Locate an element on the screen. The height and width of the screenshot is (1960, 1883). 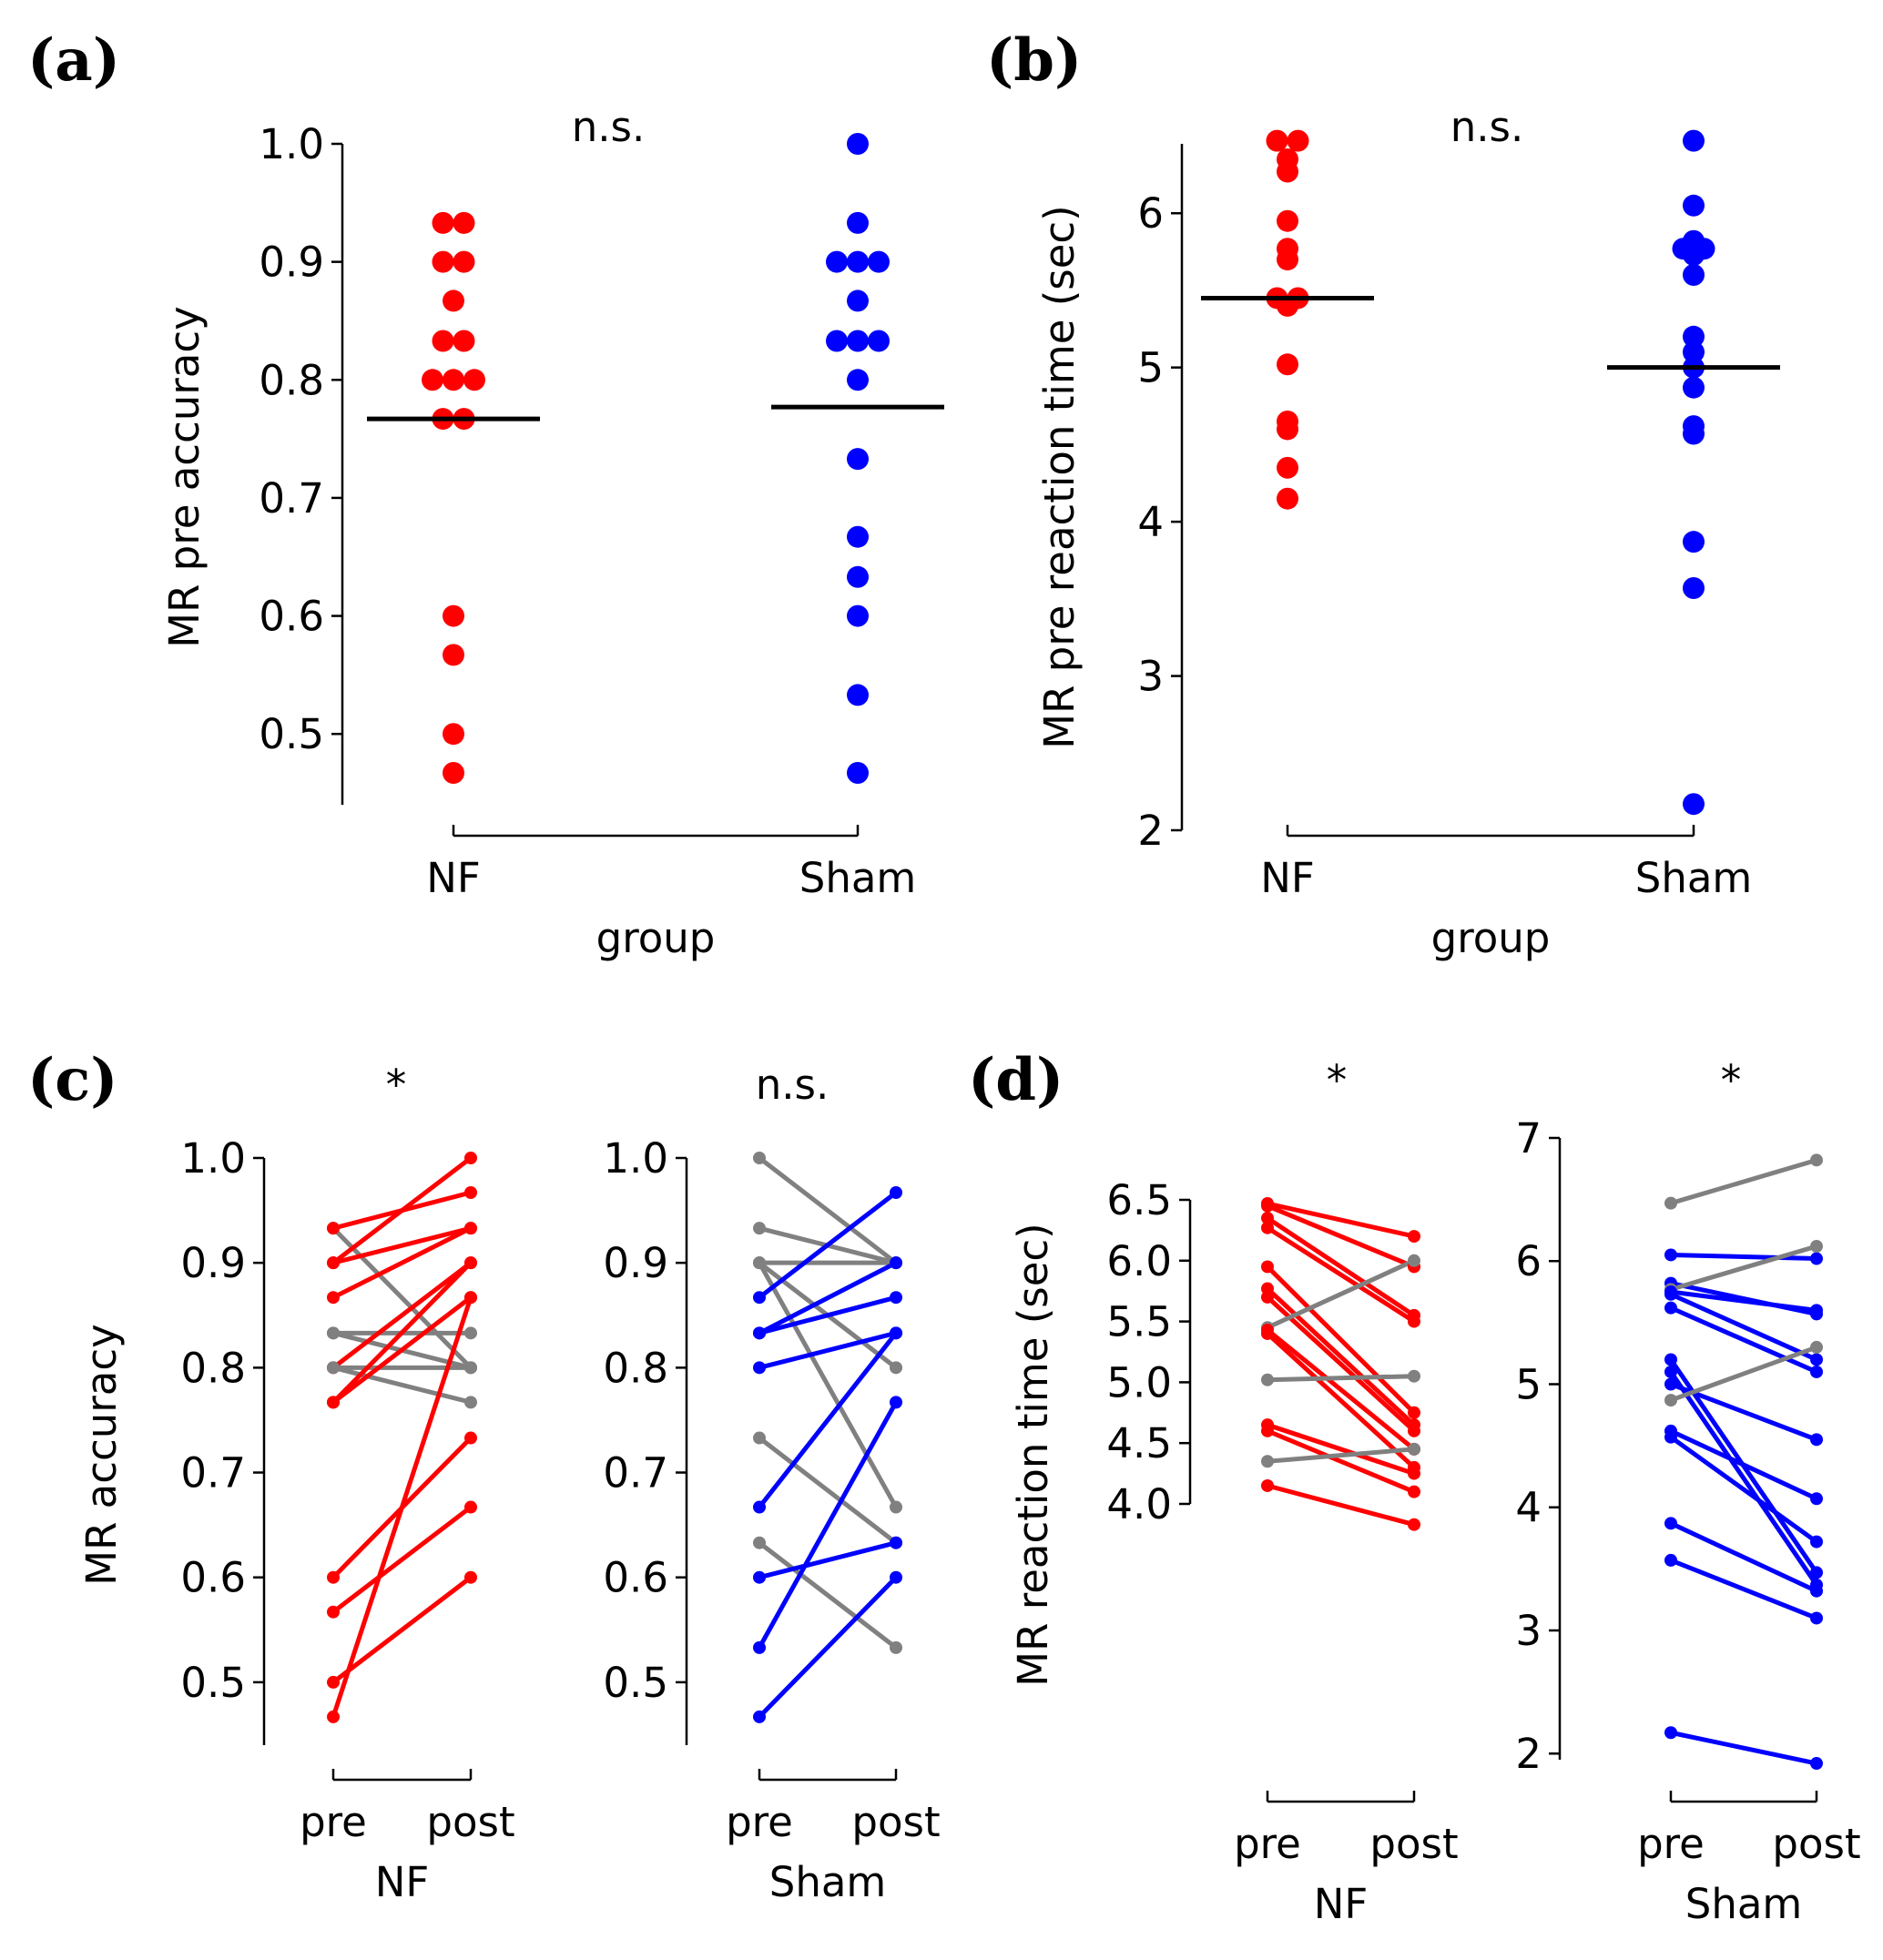
d-nf-y-tick-label: 4.0 is located at coordinates (1139, 1504).